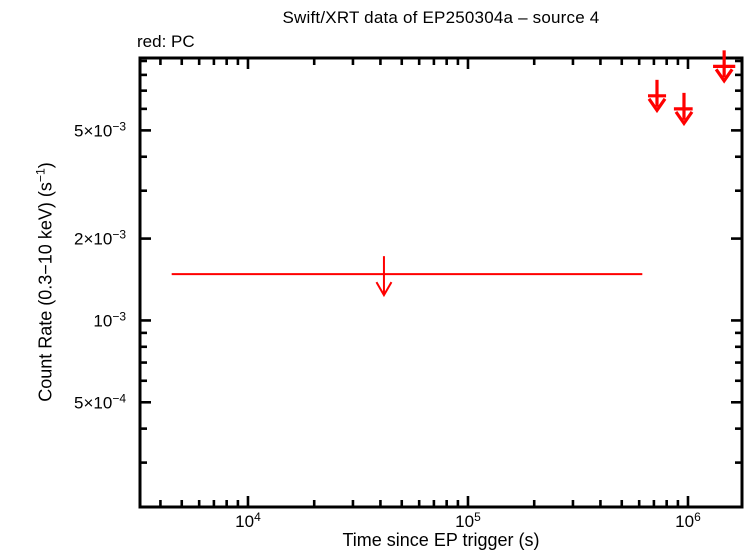  Describe the element at coordinates (100, 401) in the screenshot. I see `svg-text: 5×10⁻⁴` at that location.